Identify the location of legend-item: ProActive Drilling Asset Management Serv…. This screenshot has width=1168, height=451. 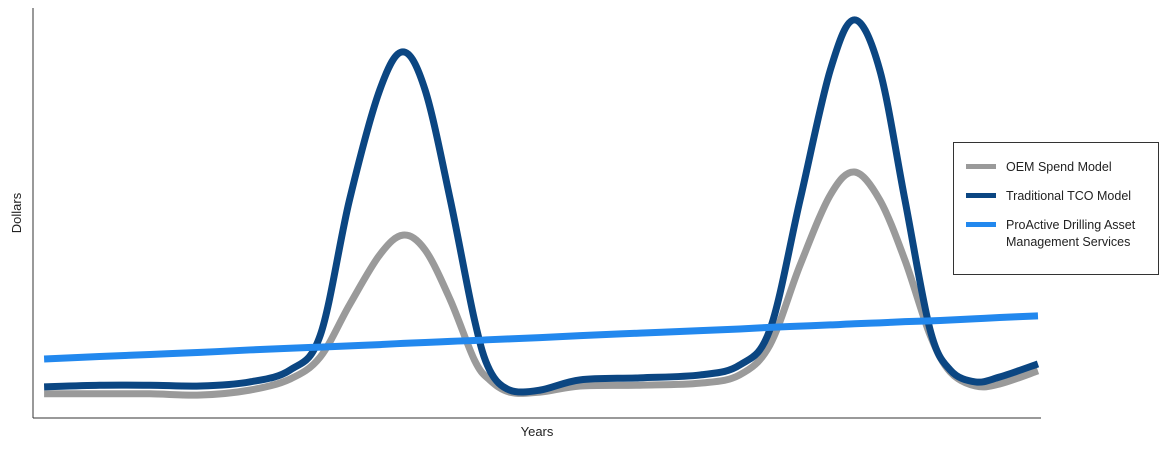
(1062, 234).